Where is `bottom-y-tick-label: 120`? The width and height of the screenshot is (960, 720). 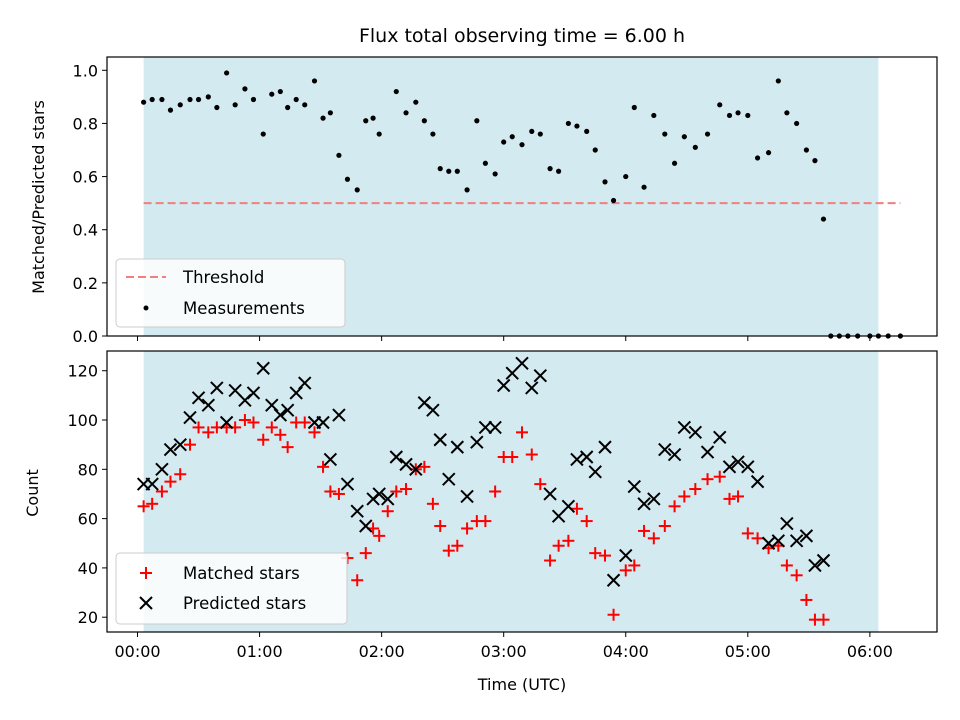 bottom-y-tick-label: 120 is located at coordinates (82, 371).